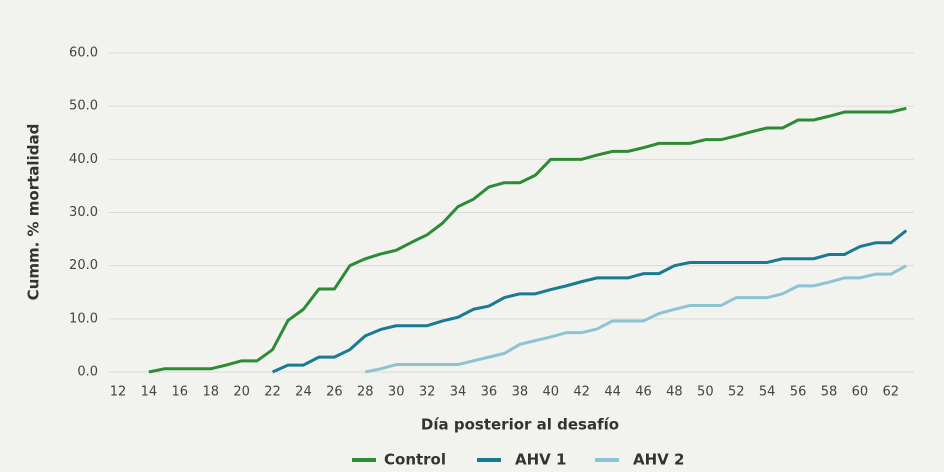  Describe the element at coordinates (643, 392) in the screenshot. I see `x-tick-label: 46` at that location.